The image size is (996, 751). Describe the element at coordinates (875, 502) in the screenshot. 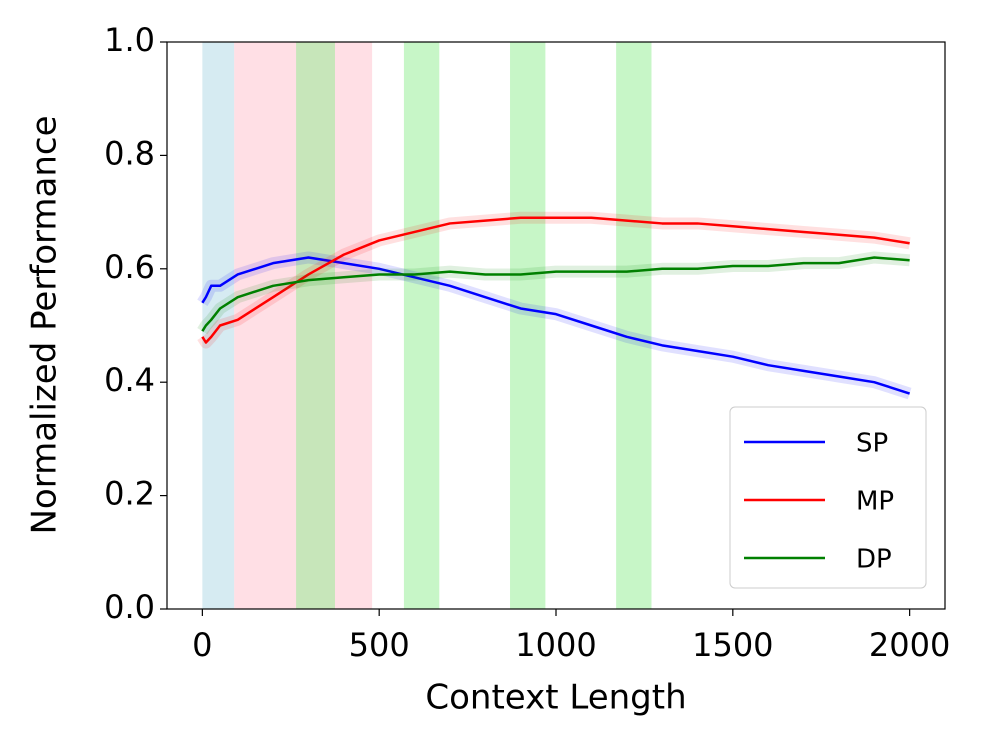

I see `legend-label: MP` at that location.